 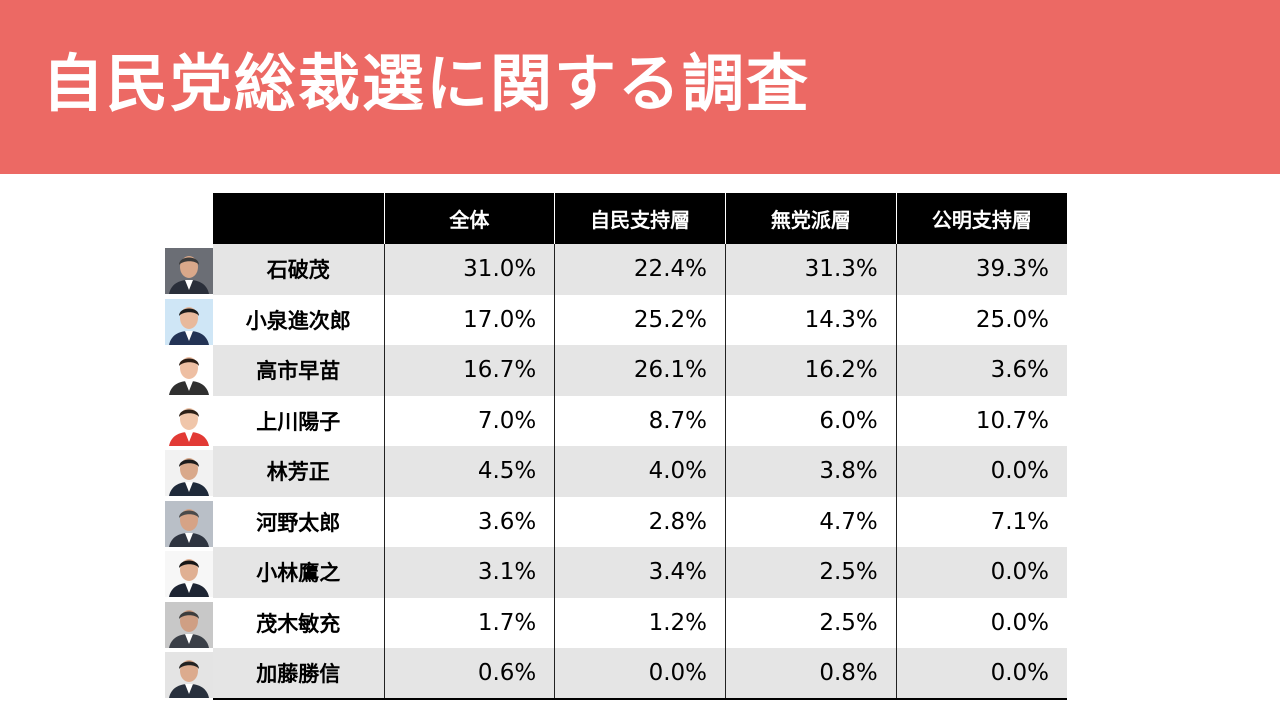 I want to click on candidate-name: 小泉進次郎, so click(x=298, y=319).